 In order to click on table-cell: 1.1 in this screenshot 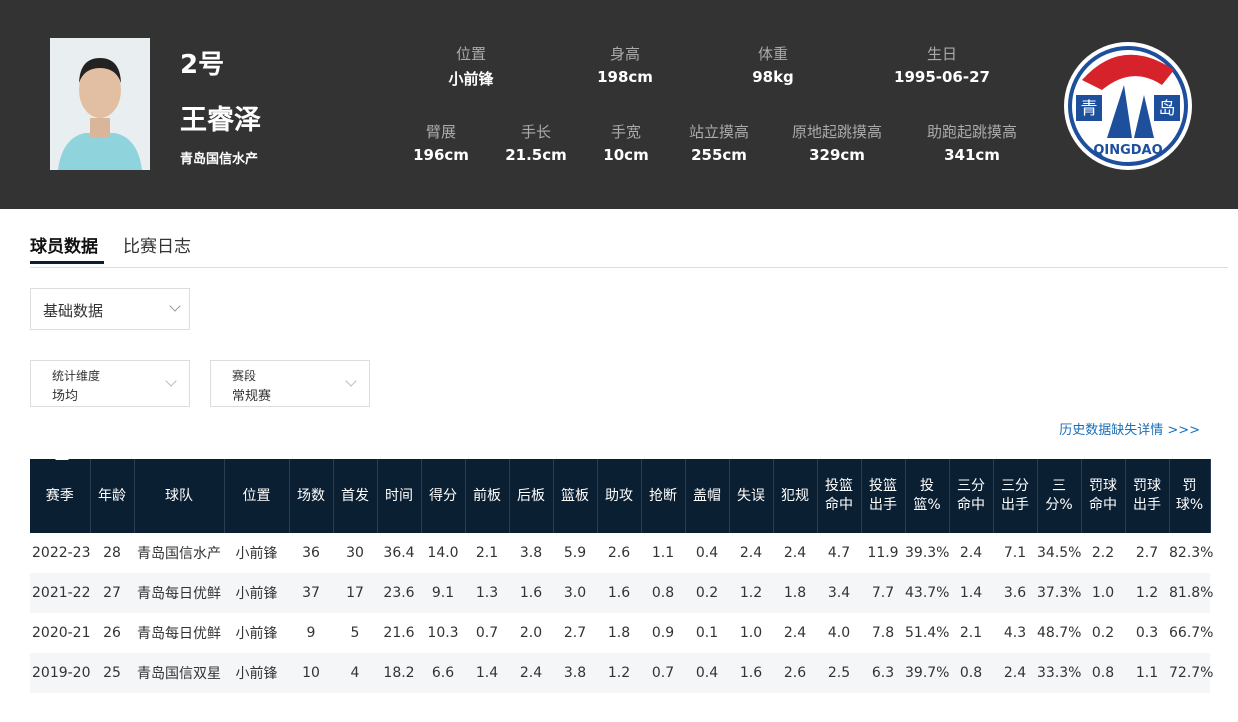, I will do `click(663, 553)`.